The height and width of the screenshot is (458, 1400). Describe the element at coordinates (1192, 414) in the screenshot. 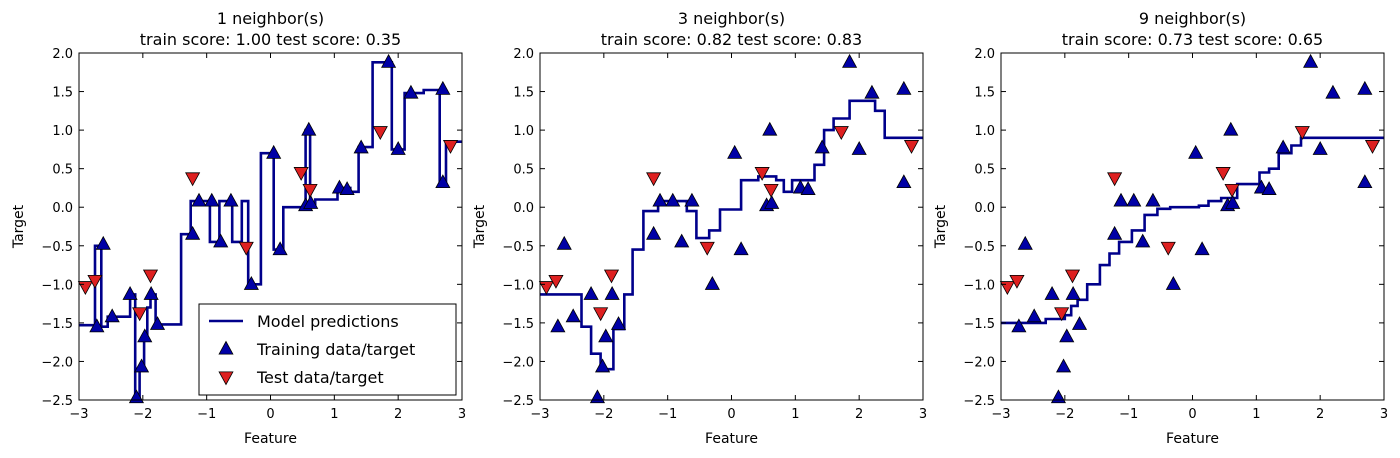

I see `x-tick-label: 0` at that location.